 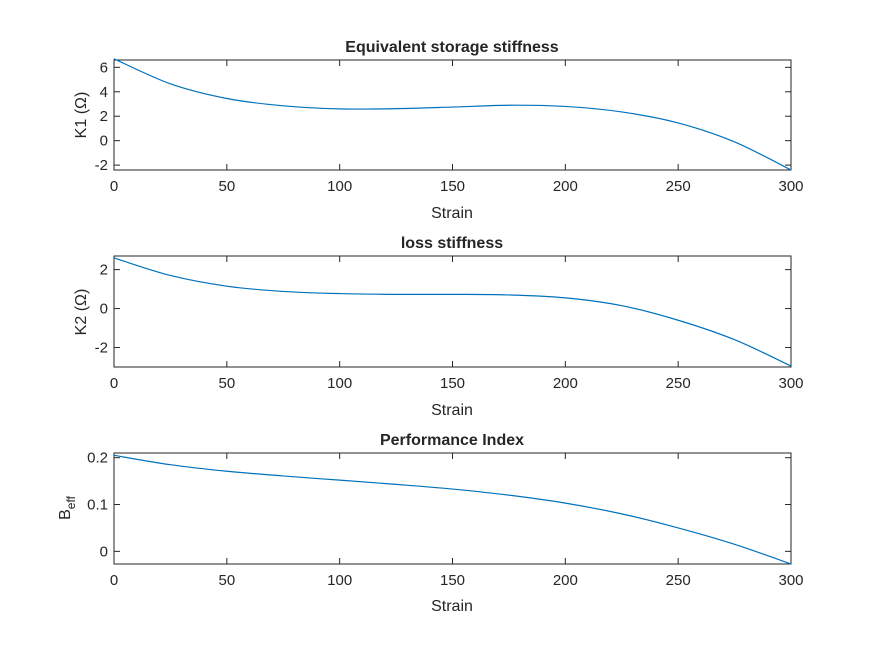 What do you see at coordinates (114, 580) in the screenshot?
I see `subplot-3-xtick-label-0: 0` at bounding box center [114, 580].